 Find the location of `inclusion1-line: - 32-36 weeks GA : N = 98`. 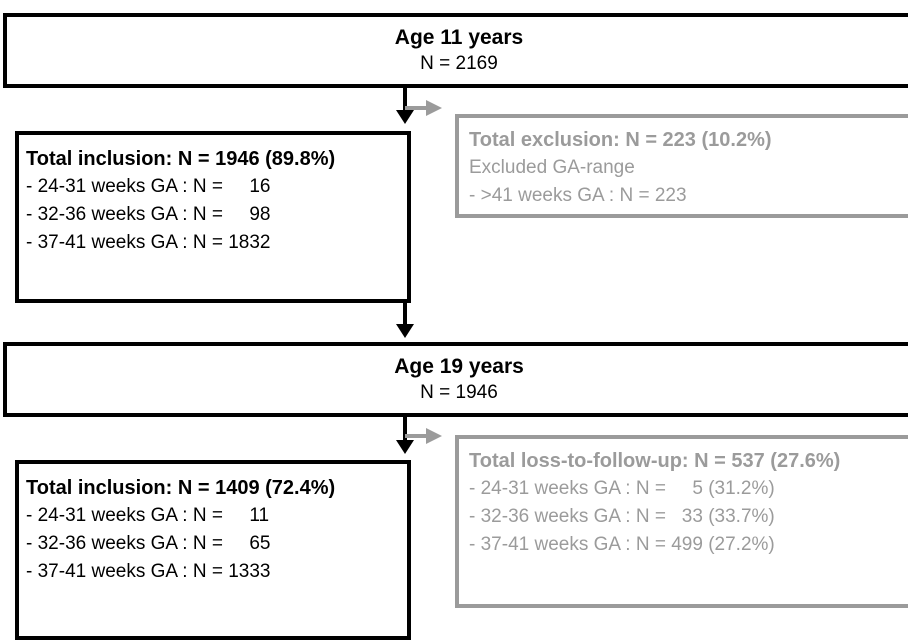

inclusion1-line: - 32-36 weeks GA : N = 98 is located at coordinates (148, 214).